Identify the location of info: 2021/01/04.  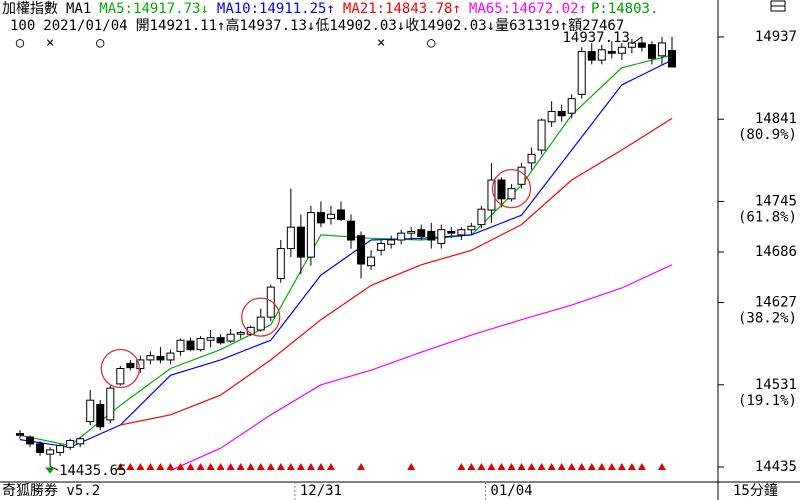
(85, 26).